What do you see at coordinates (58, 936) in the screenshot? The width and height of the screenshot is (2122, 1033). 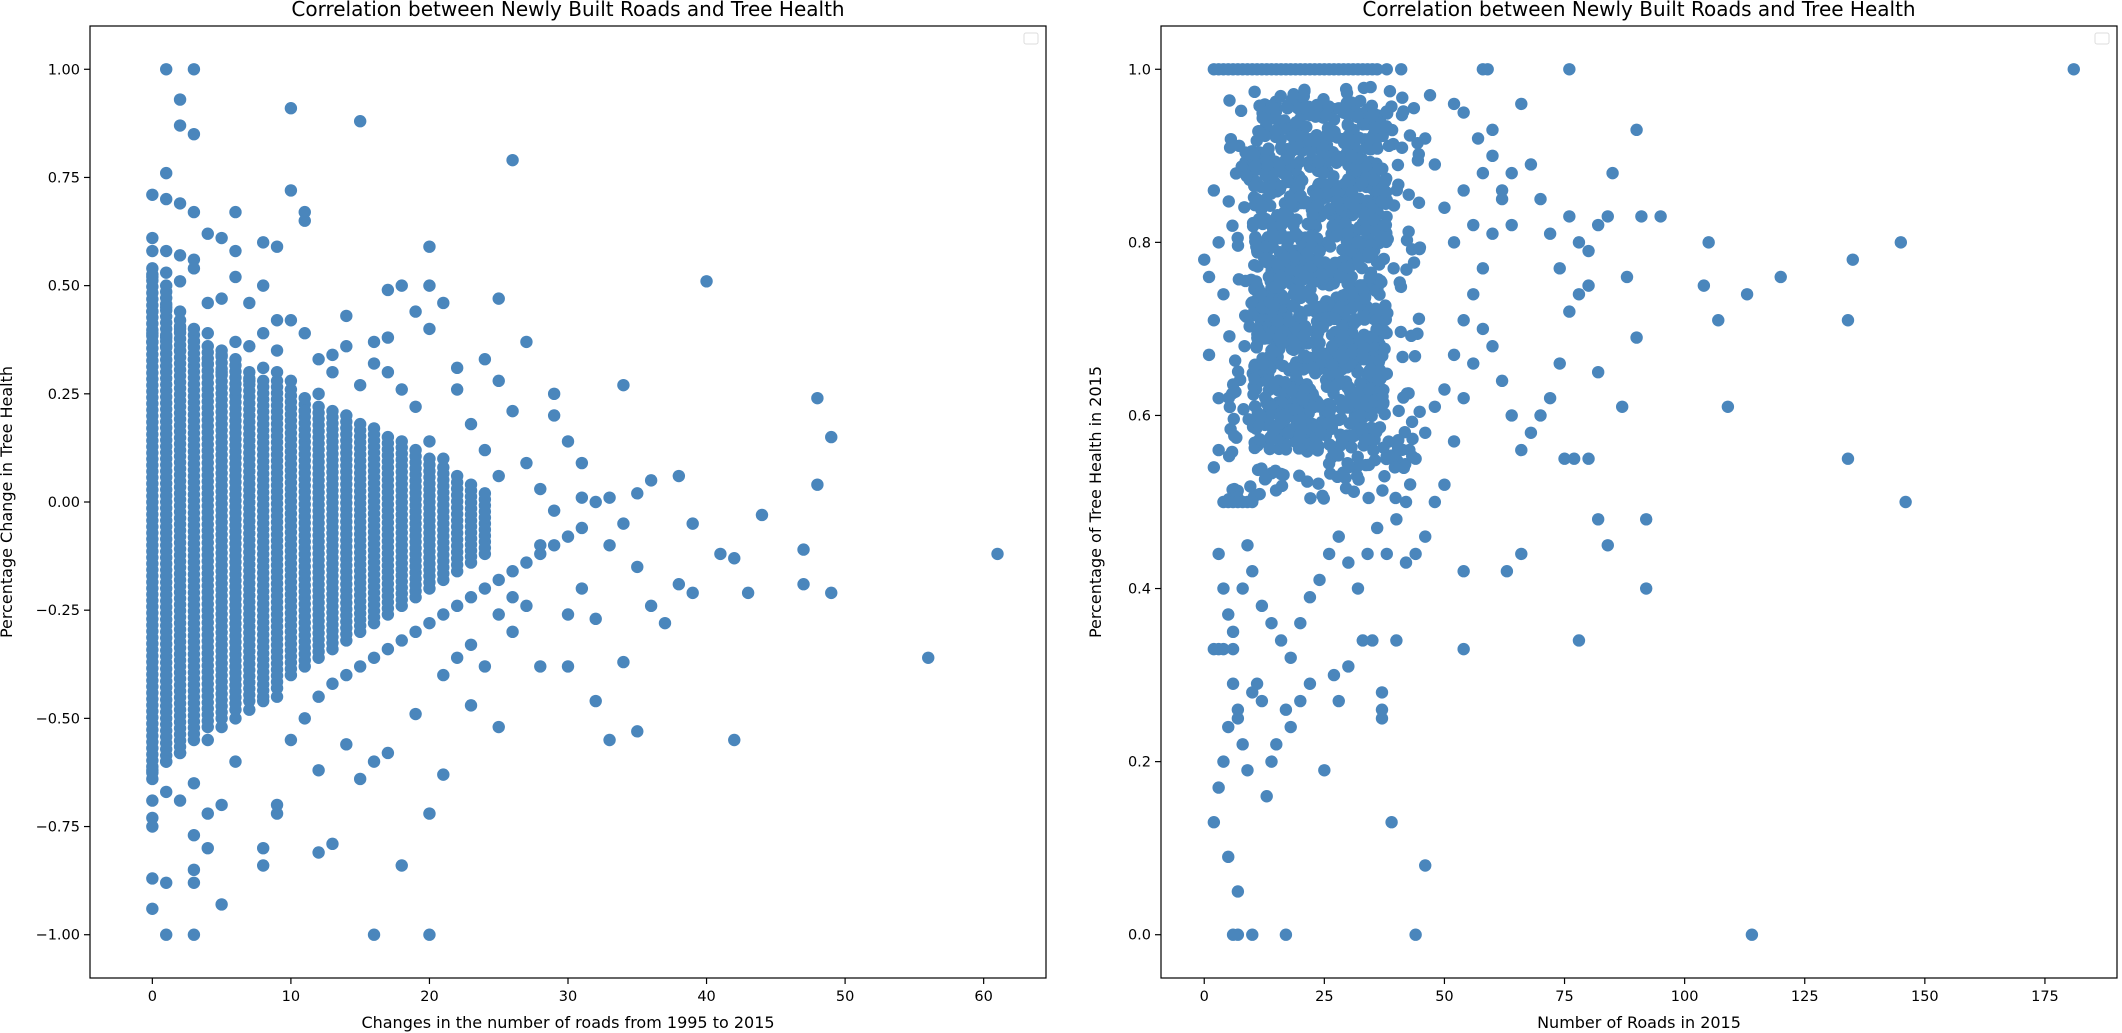 I see `y-tick-label: −1.00` at bounding box center [58, 936].